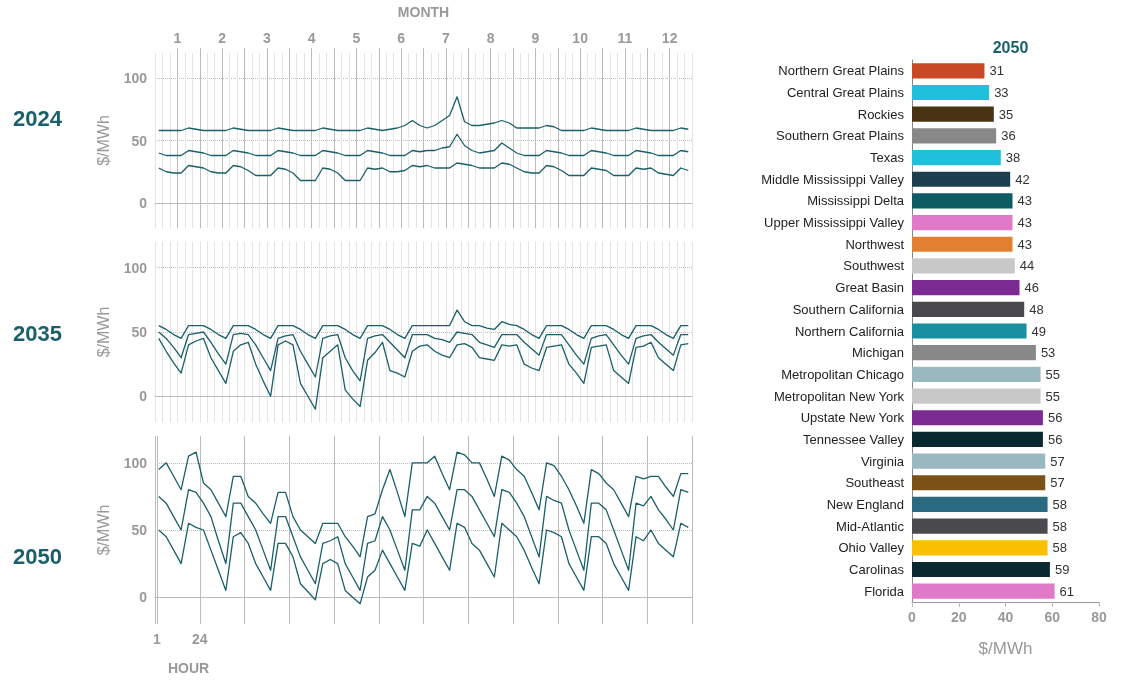 The width and height of the screenshot is (1139, 682). I want to click on data-label: 59, so click(1062, 569).